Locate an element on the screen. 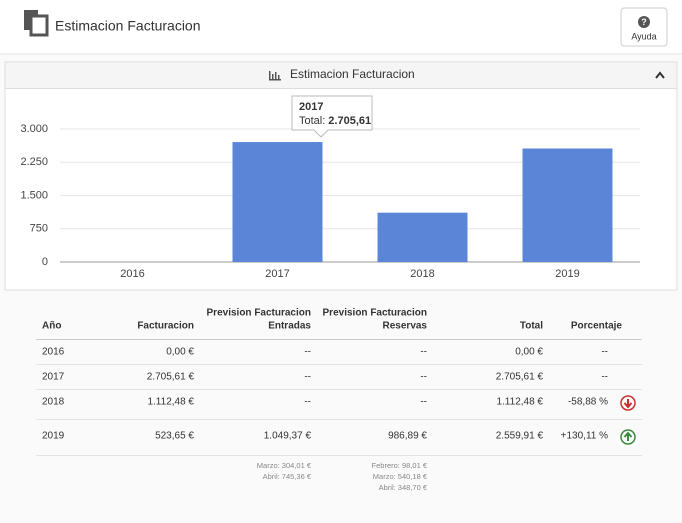 The image size is (682, 523). column-header: Año is located at coordinates (51, 326).